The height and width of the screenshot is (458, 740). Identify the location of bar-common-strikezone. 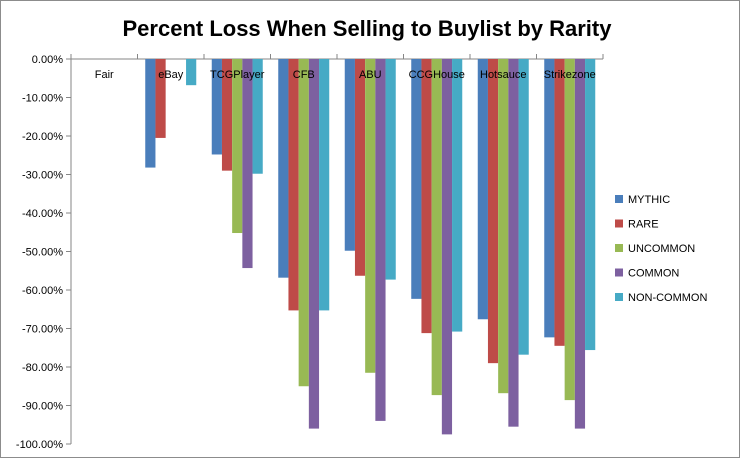
(580, 244).